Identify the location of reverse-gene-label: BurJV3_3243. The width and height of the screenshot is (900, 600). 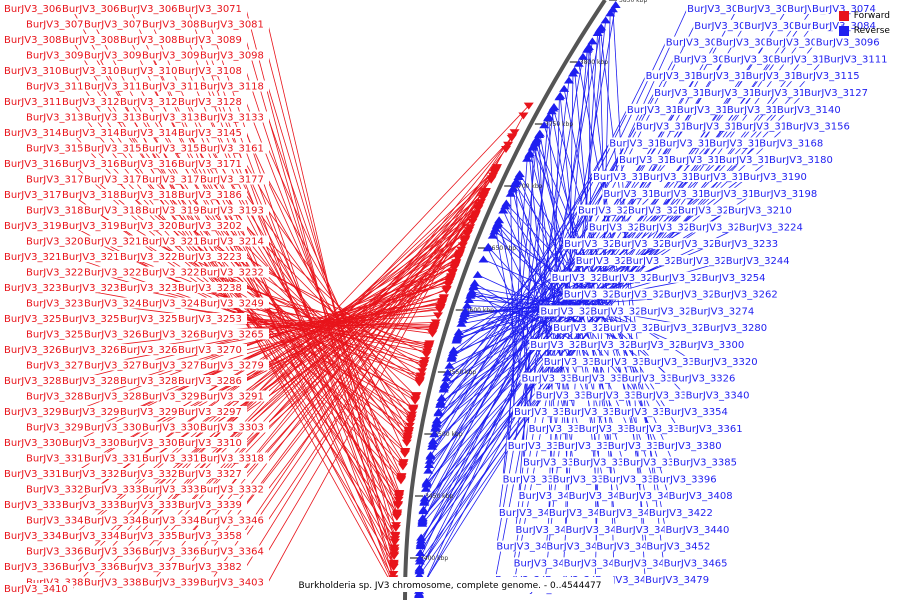
(708, 261).